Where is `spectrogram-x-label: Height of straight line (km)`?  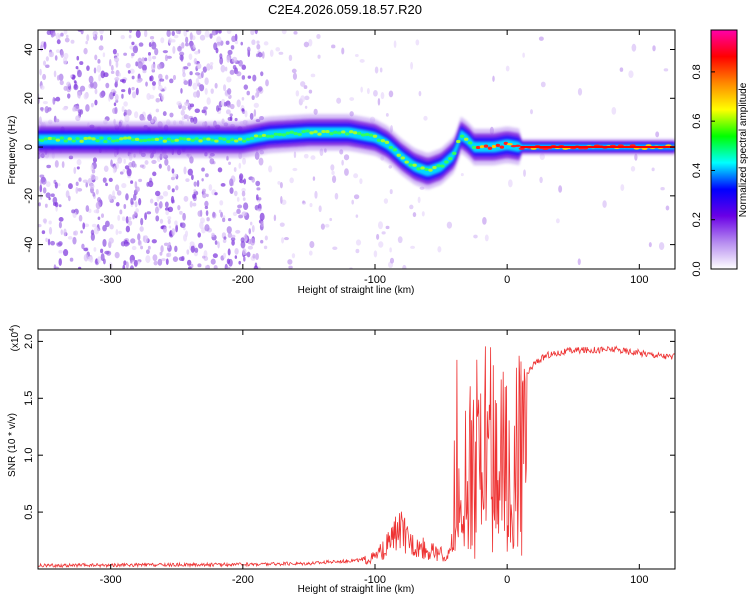 spectrogram-x-label: Height of straight line (km) is located at coordinates (356, 290).